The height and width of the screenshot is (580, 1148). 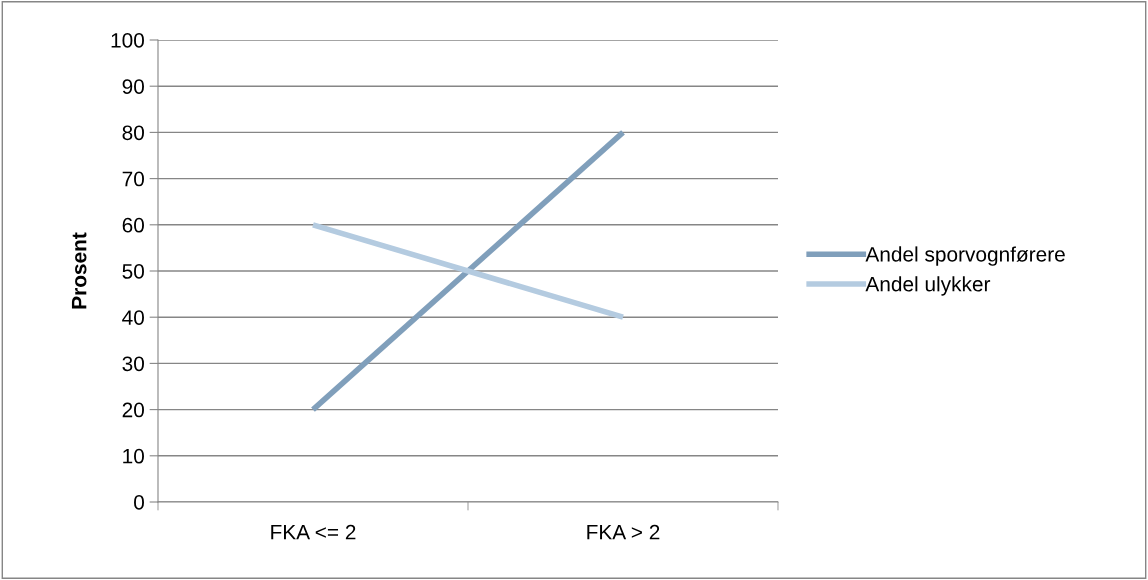 I want to click on y-tick-label: 50, so click(x=133, y=271).